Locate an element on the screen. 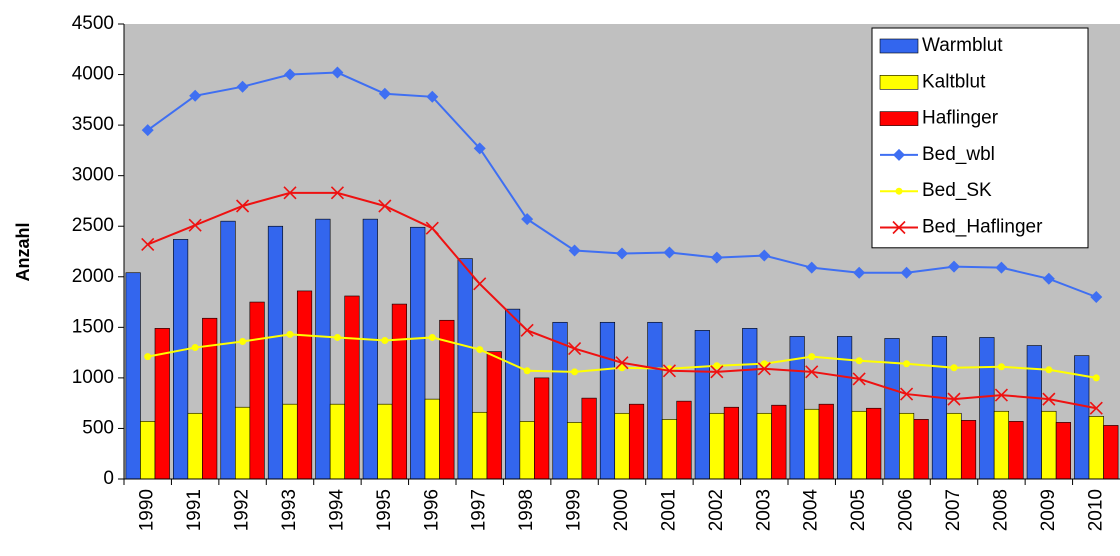  y-tick-label: 2500 is located at coordinates (93, 225).